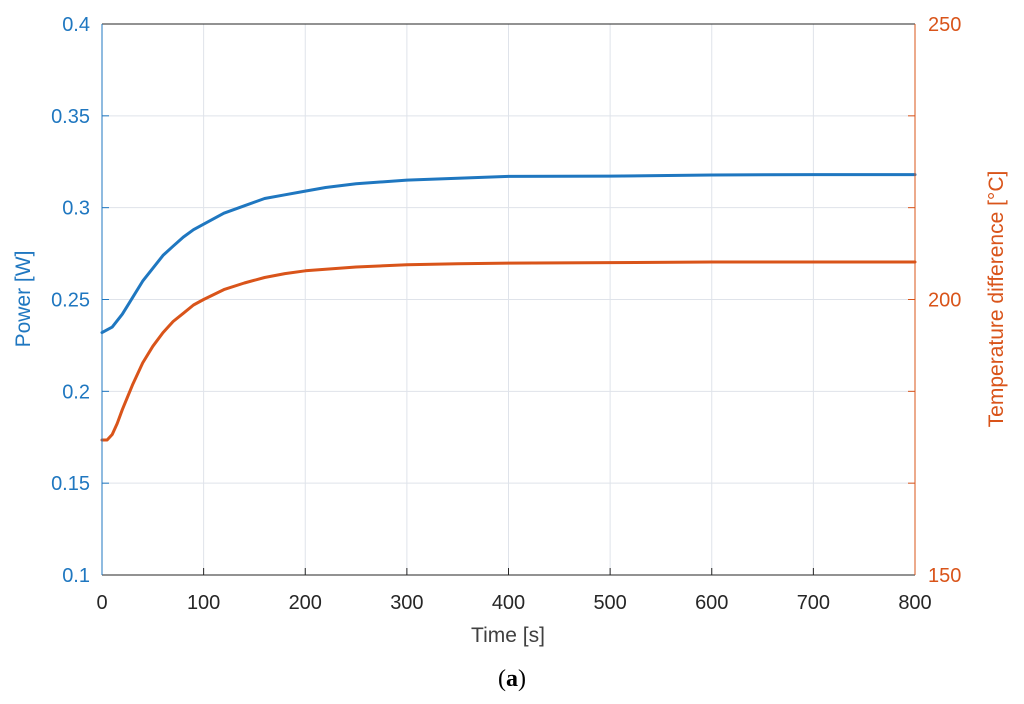  Describe the element at coordinates (609, 603) in the screenshot. I see `x-tick-label: 500` at that location.